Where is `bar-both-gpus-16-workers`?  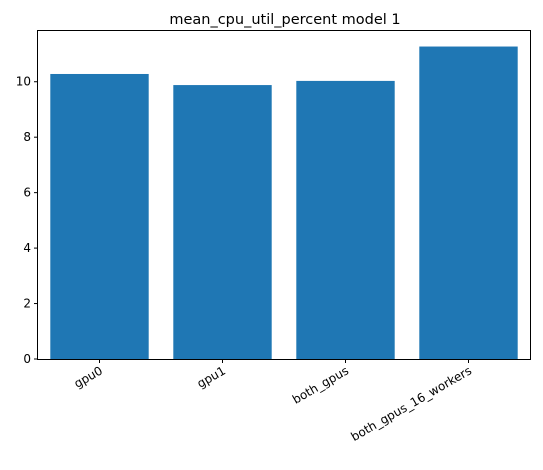 bar-both-gpus-16-workers is located at coordinates (468, 202).